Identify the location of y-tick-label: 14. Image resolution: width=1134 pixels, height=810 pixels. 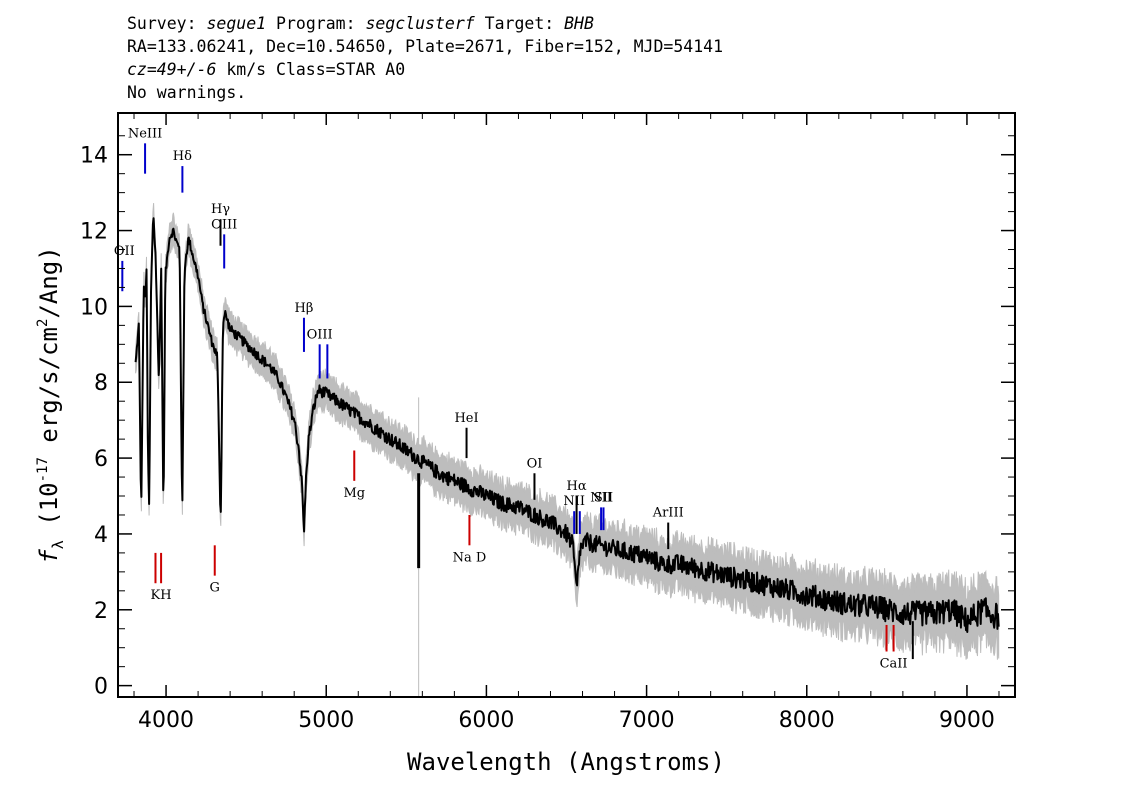
(94, 156).